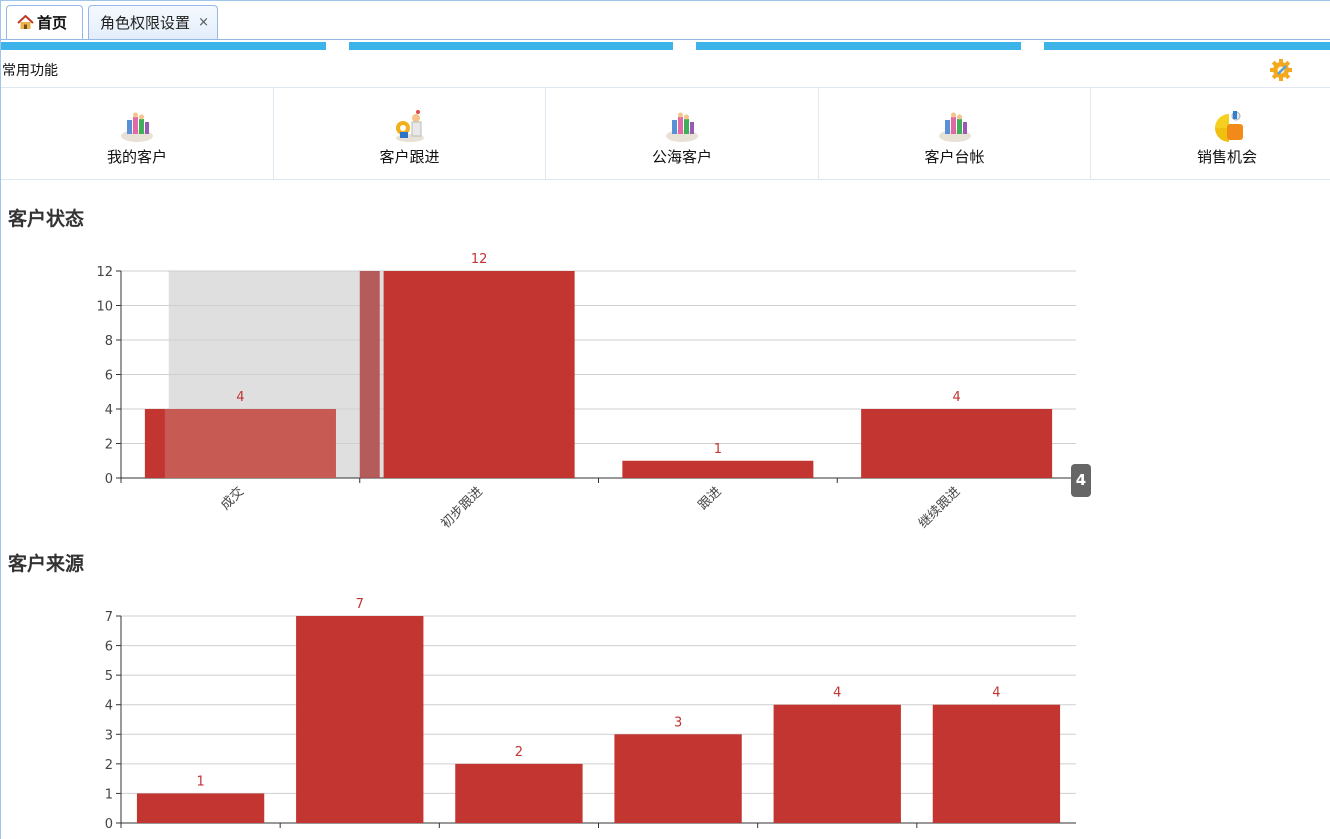  What do you see at coordinates (232, 499) in the screenshot?
I see `x-category-label: 成交` at bounding box center [232, 499].